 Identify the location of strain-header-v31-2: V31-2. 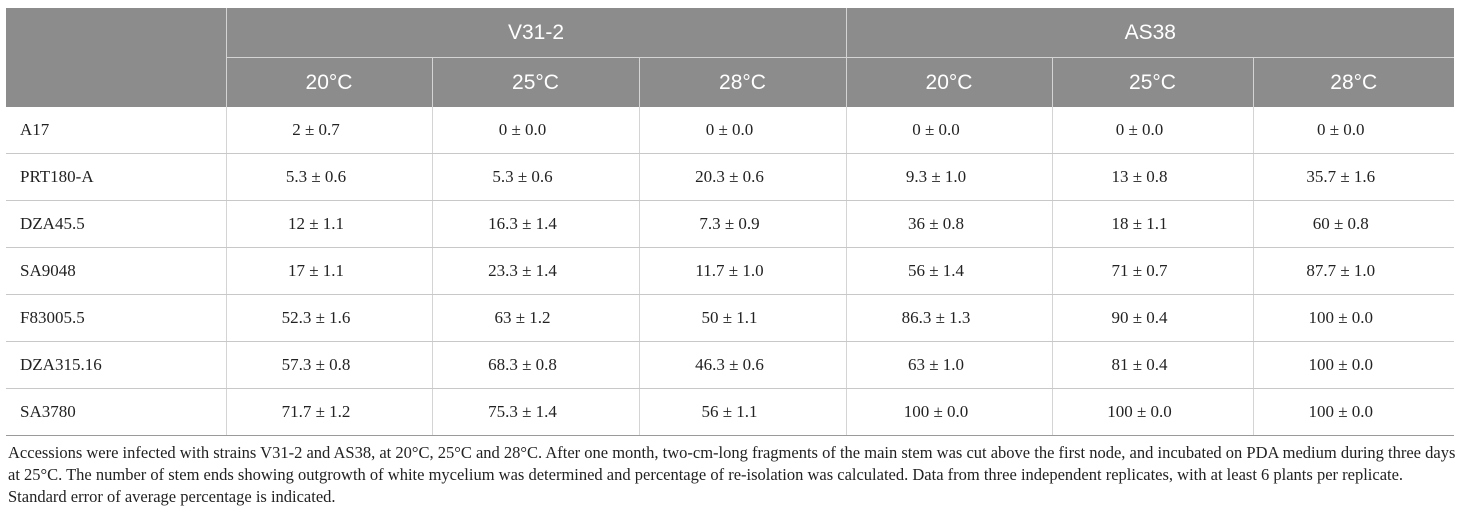
(536, 33).